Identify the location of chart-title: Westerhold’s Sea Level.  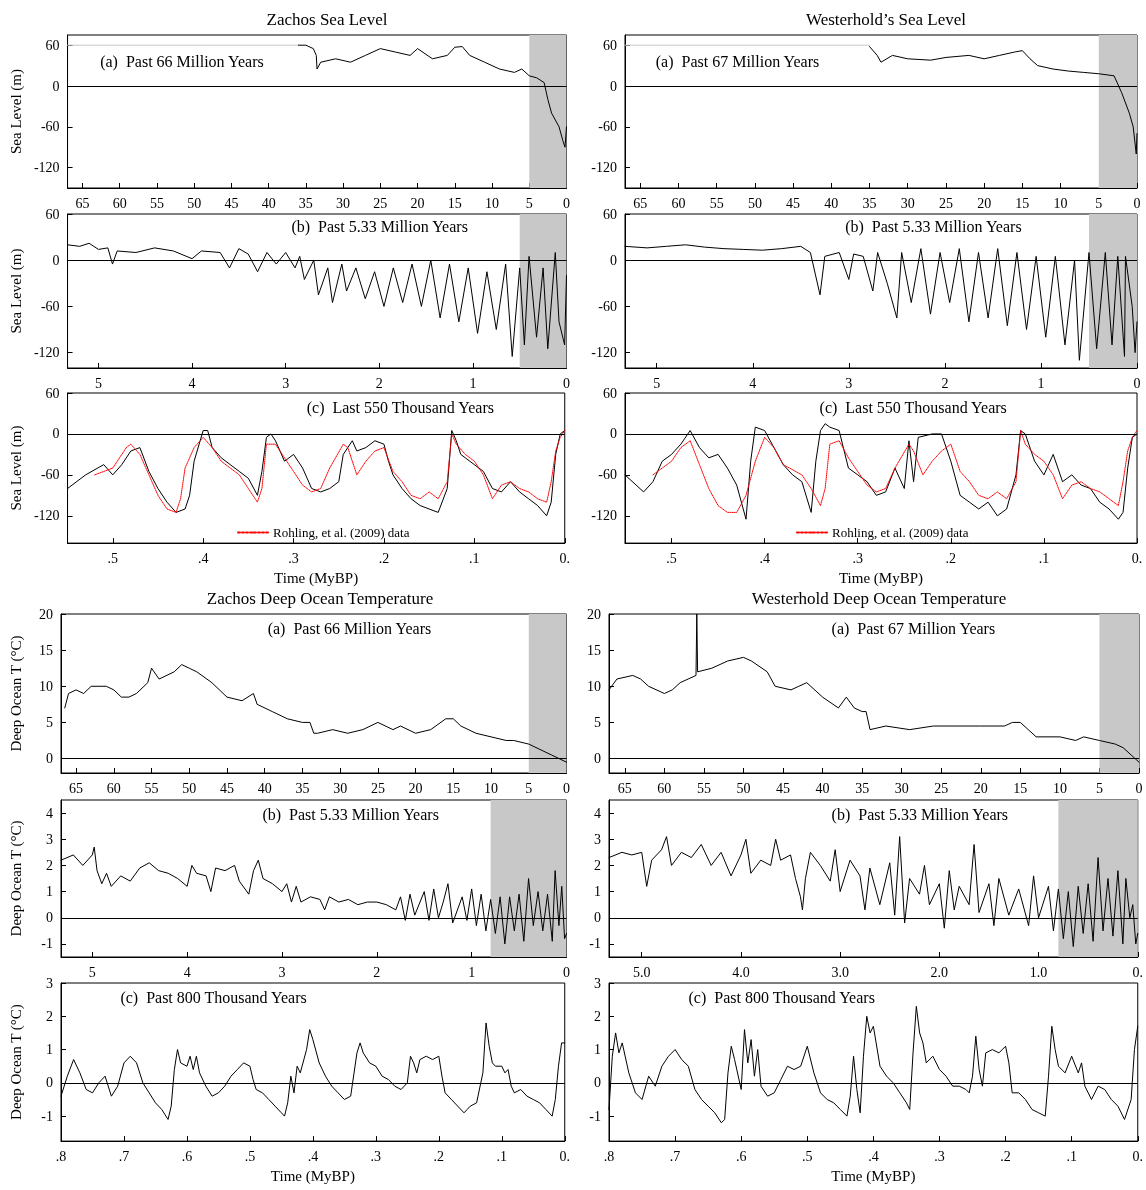
(886, 19).